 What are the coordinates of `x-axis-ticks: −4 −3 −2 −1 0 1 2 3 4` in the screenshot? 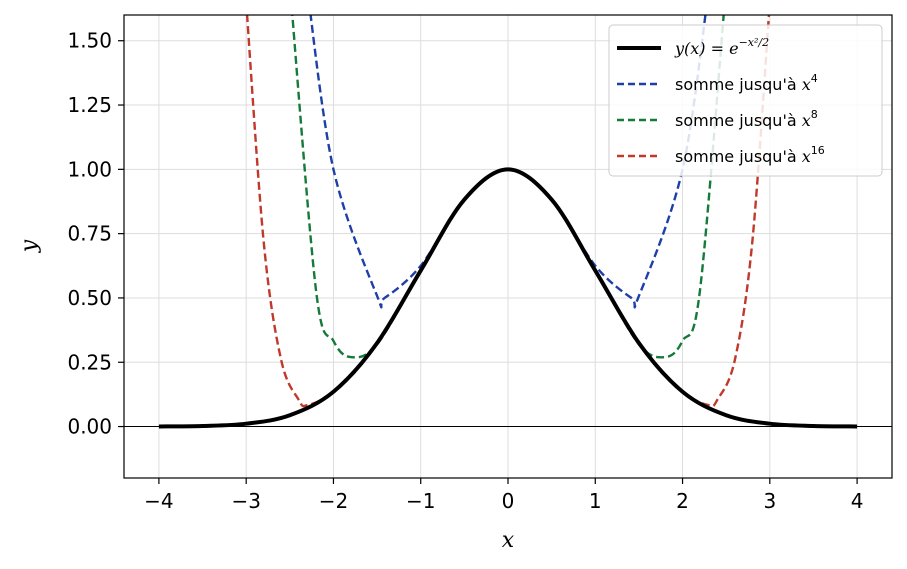 It's located at (503, 495).